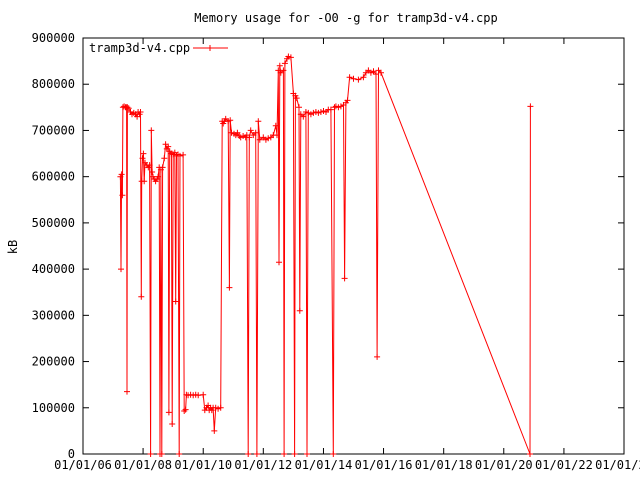  I want to click on x-tick-label: 01/01/20, so click(504, 465).